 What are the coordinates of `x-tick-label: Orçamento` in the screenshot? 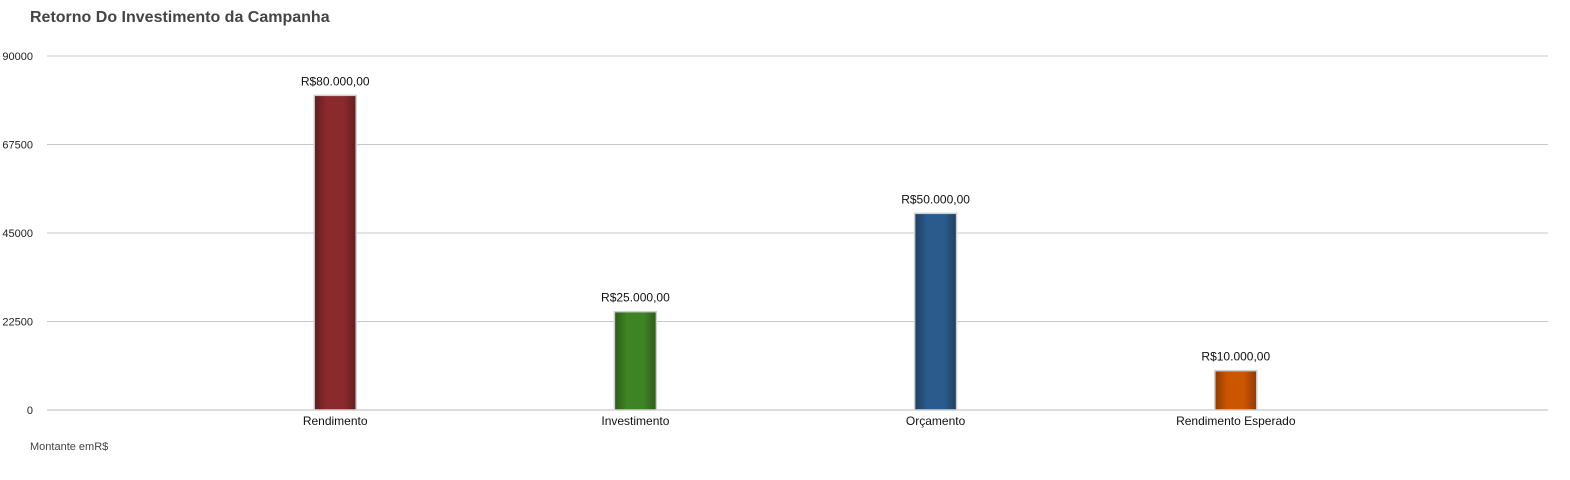 It's located at (936, 421).